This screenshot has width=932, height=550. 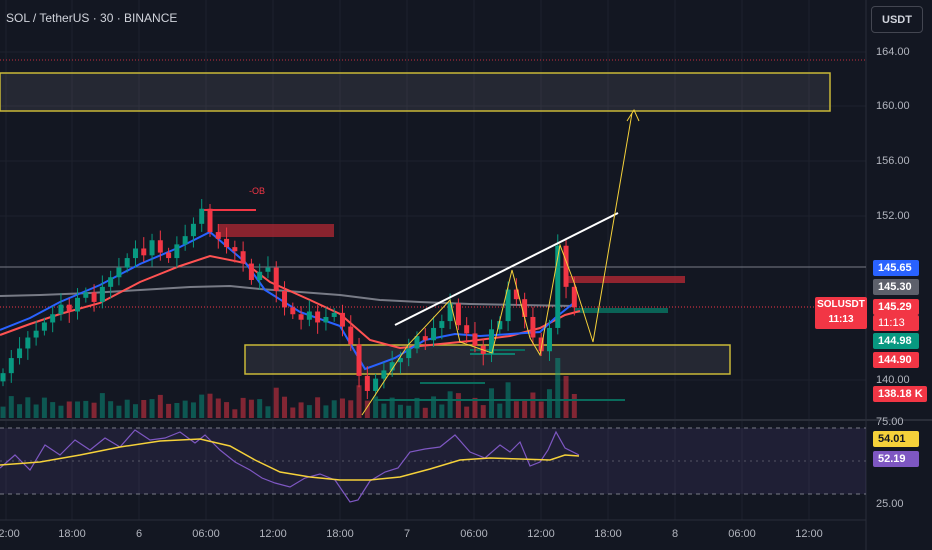 What do you see at coordinates (900, 394) in the screenshot?
I see `volume-tag: 138.18 K` at bounding box center [900, 394].